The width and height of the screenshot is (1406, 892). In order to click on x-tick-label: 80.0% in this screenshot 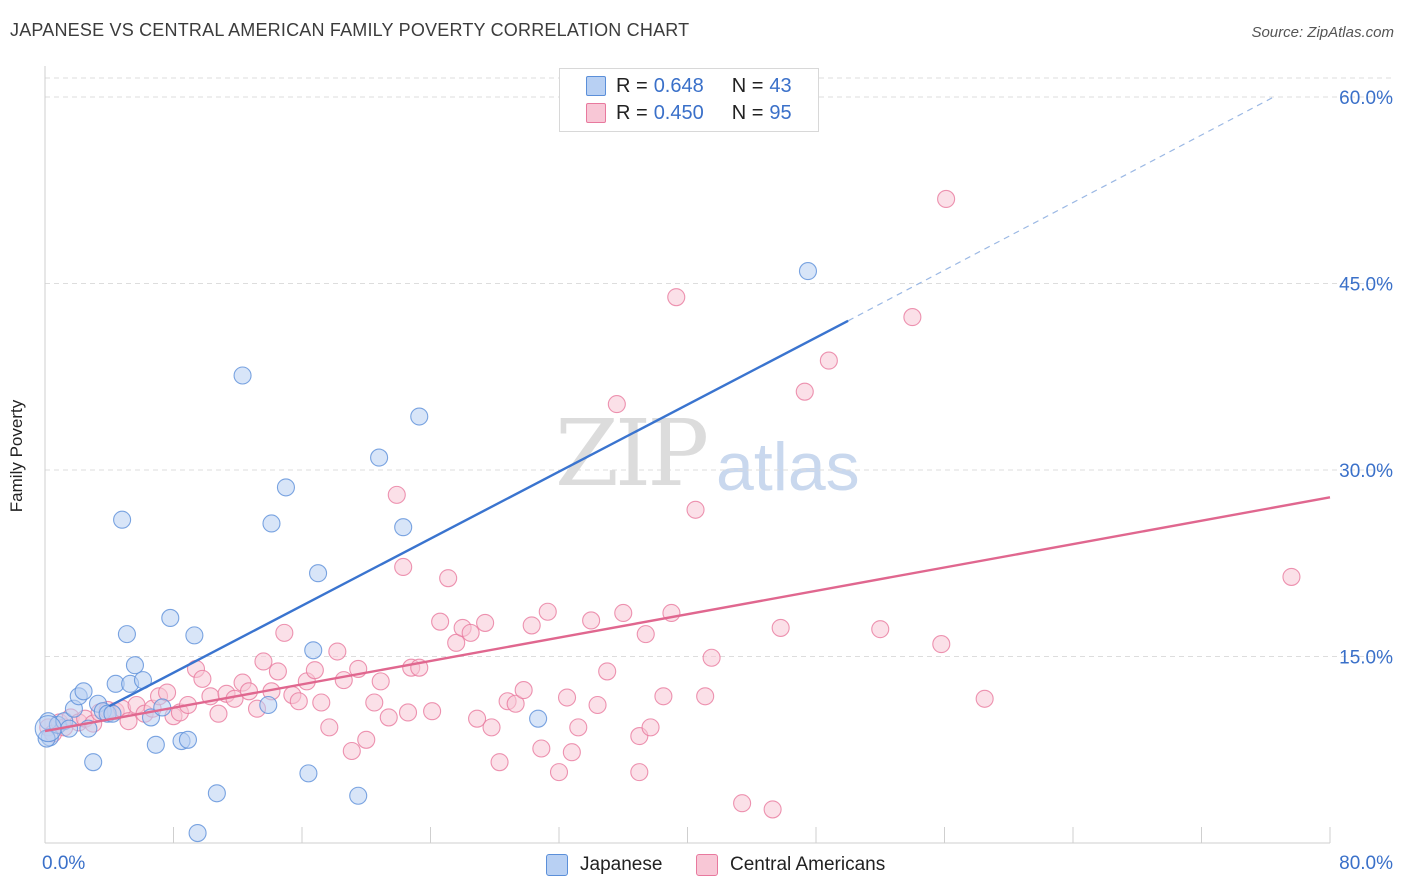, I will do `click(1366, 863)`.